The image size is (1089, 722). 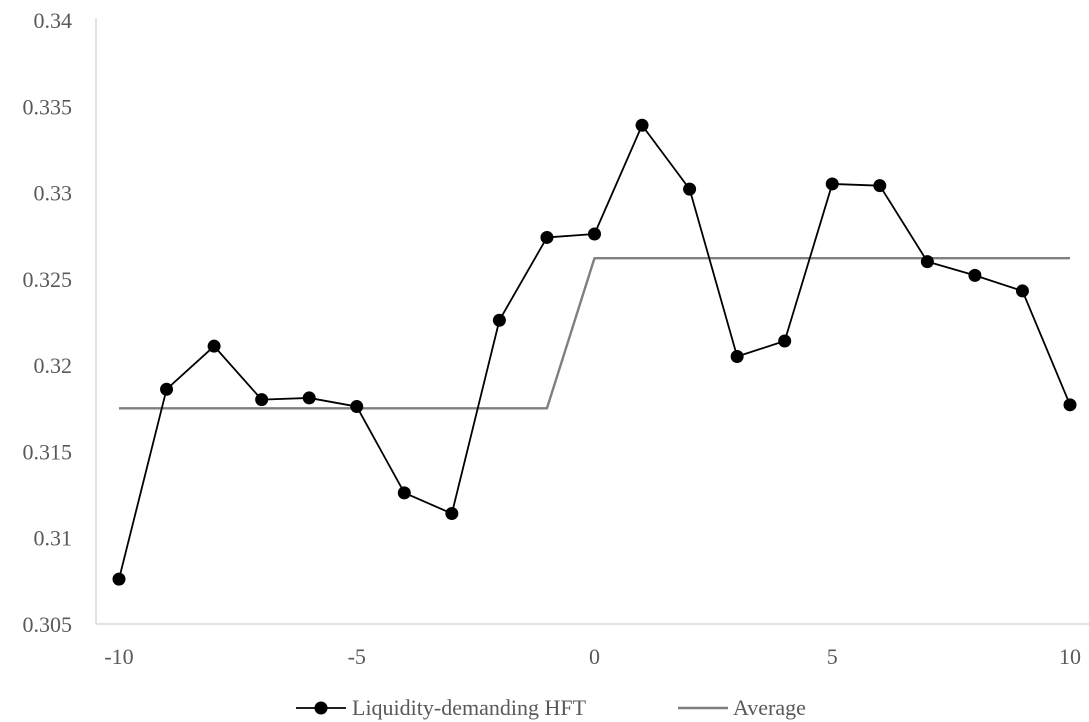 I want to click on x-tick-label: -5, so click(x=357, y=656).